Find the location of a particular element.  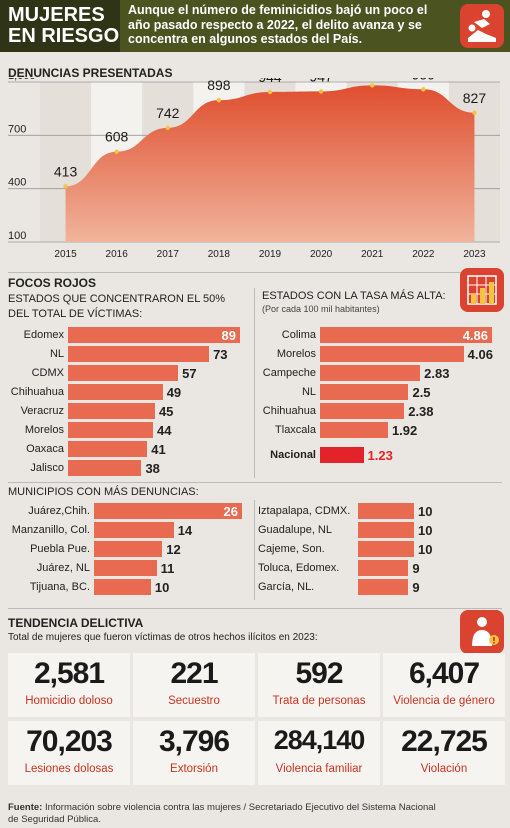

stat-value: 284,140 is located at coordinates (319, 740).